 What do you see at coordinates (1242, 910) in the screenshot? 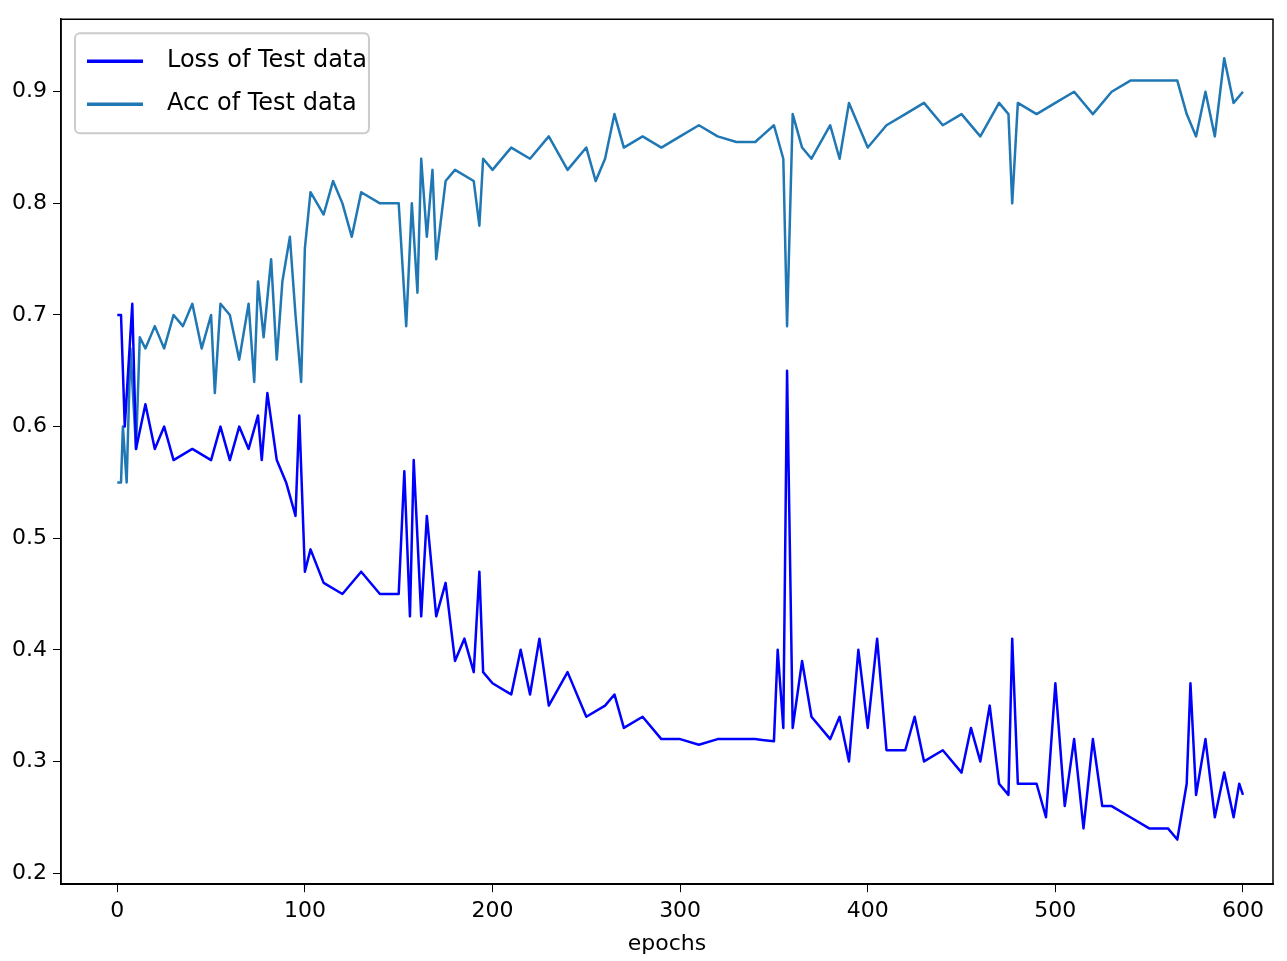
I see `x-tick-label: 600` at bounding box center [1242, 910].